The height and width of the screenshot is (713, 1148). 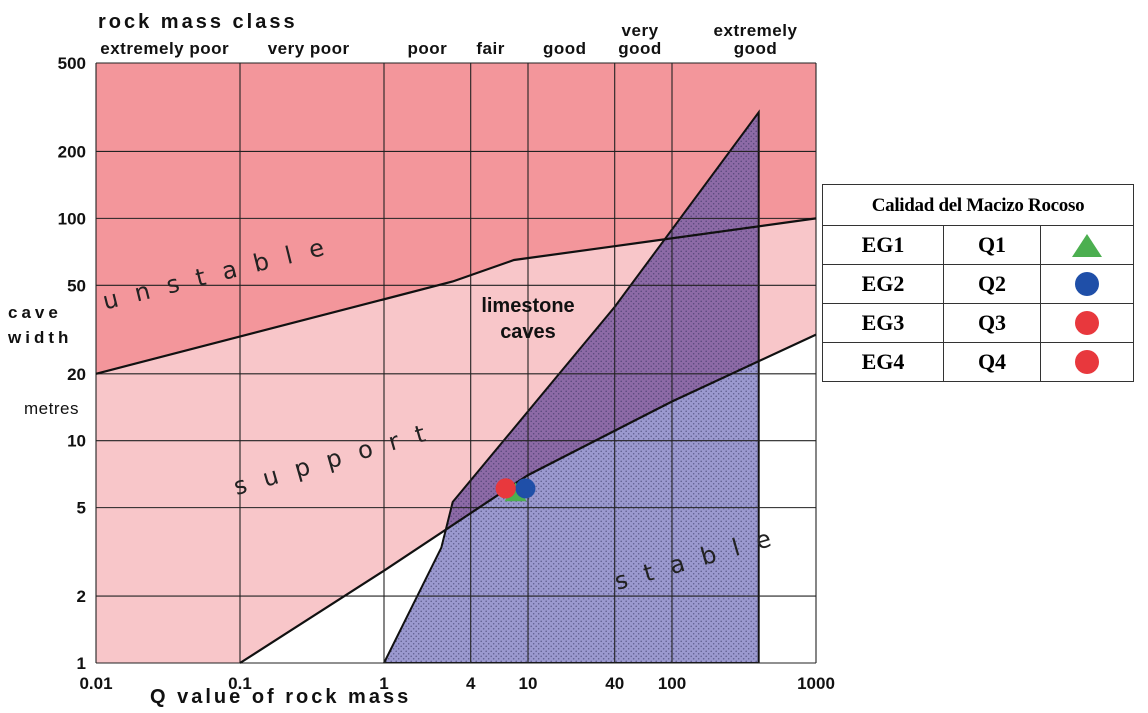 What do you see at coordinates (640, 30) in the screenshot?
I see `rock-class-label: very` at bounding box center [640, 30].